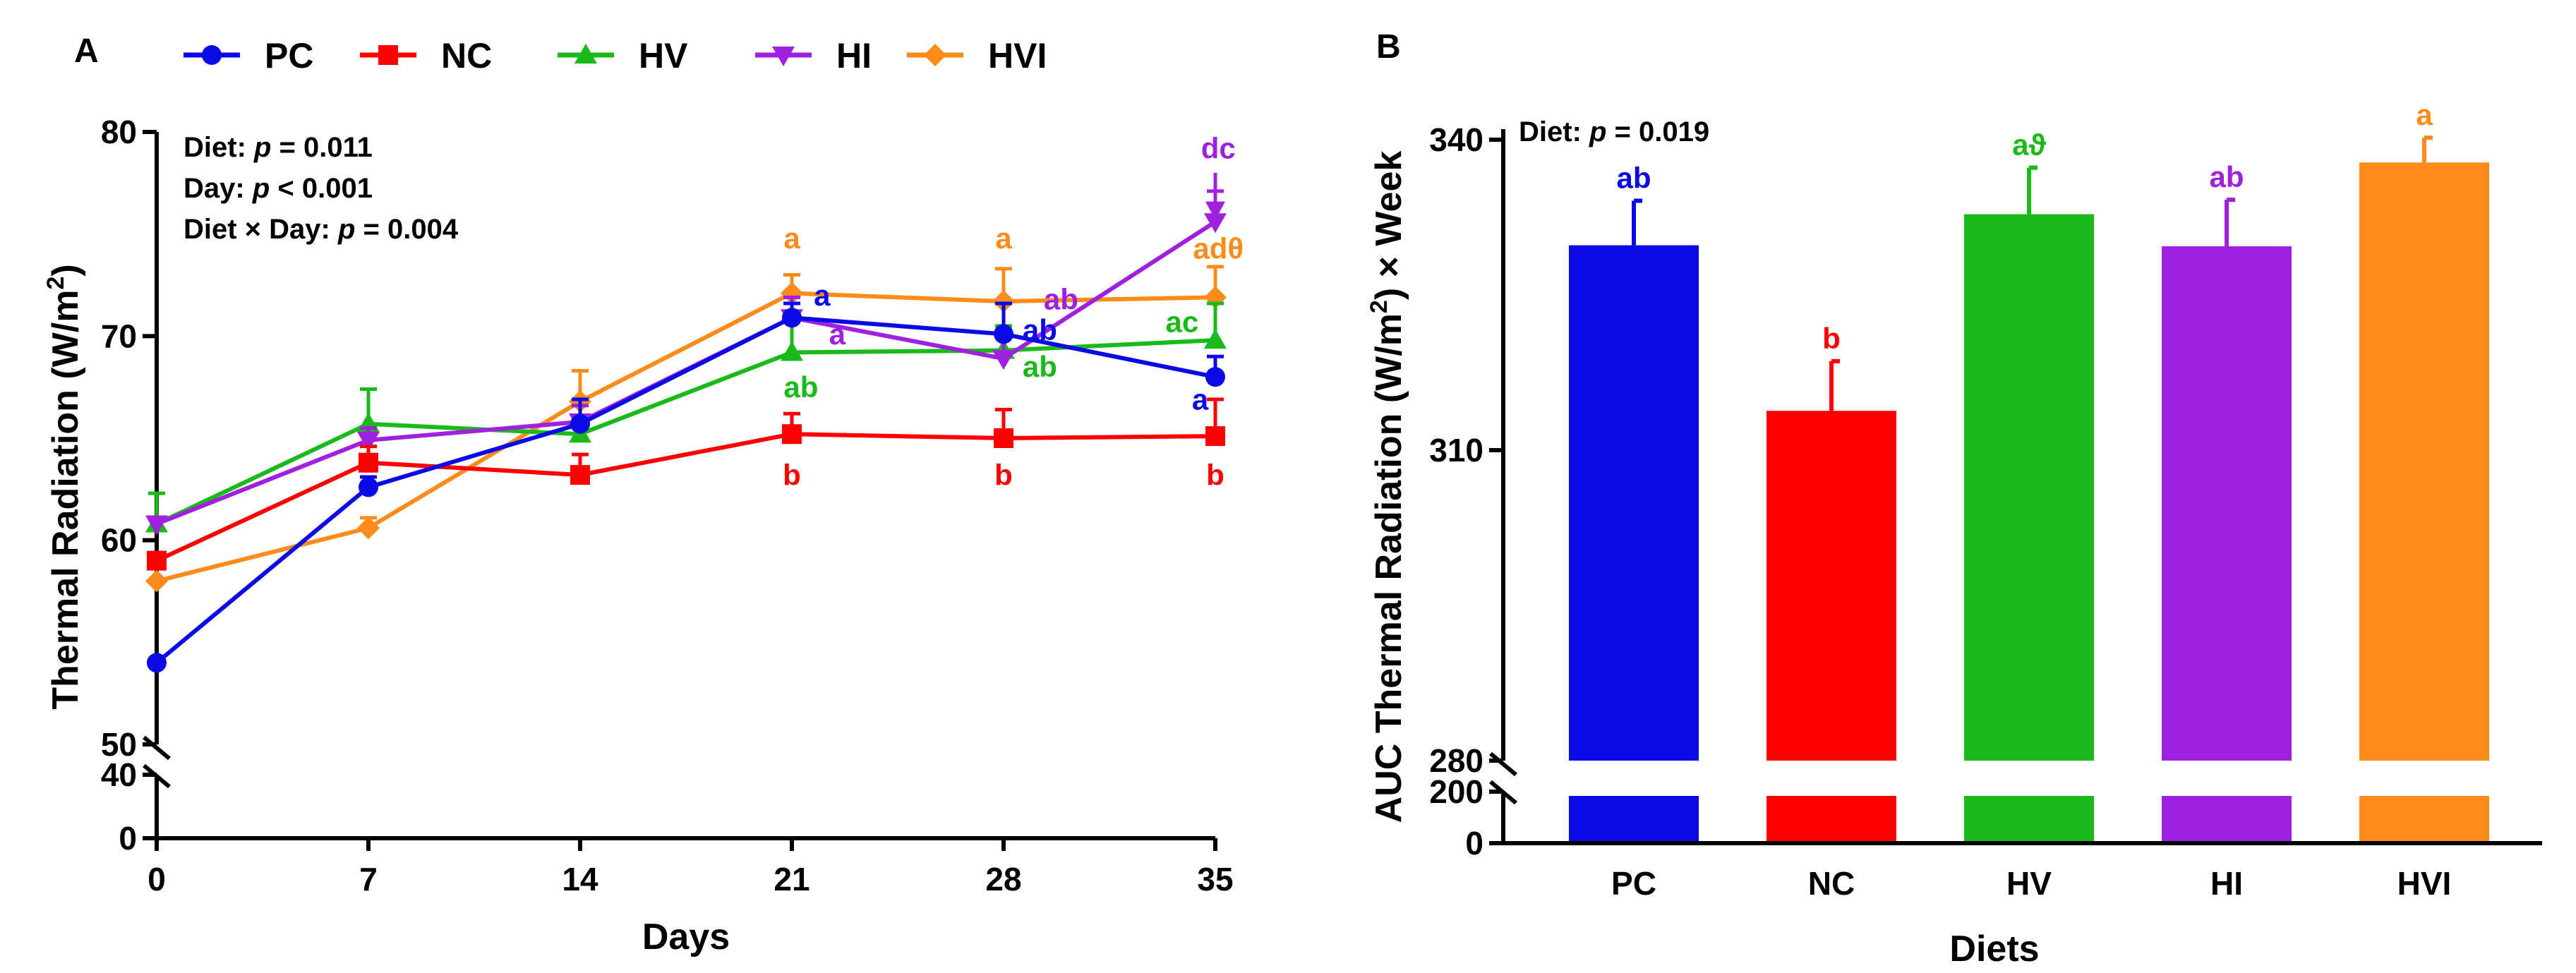 This screenshot has height=973, width=2576. What do you see at coordinates (1040, 329) in the screenshot?
I see `annotation-a-7: ab` at bounding box center [1040, 329].